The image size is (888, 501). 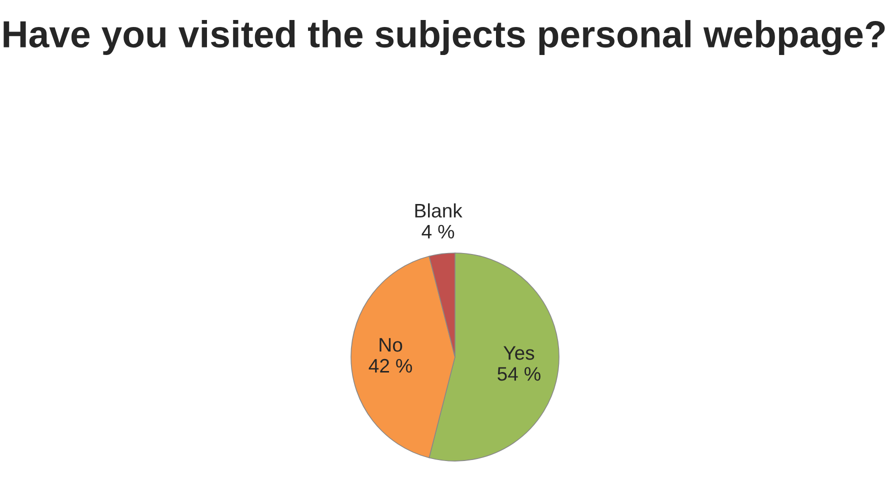 I want to click on slice-label: No, so click(x=391, y=345).